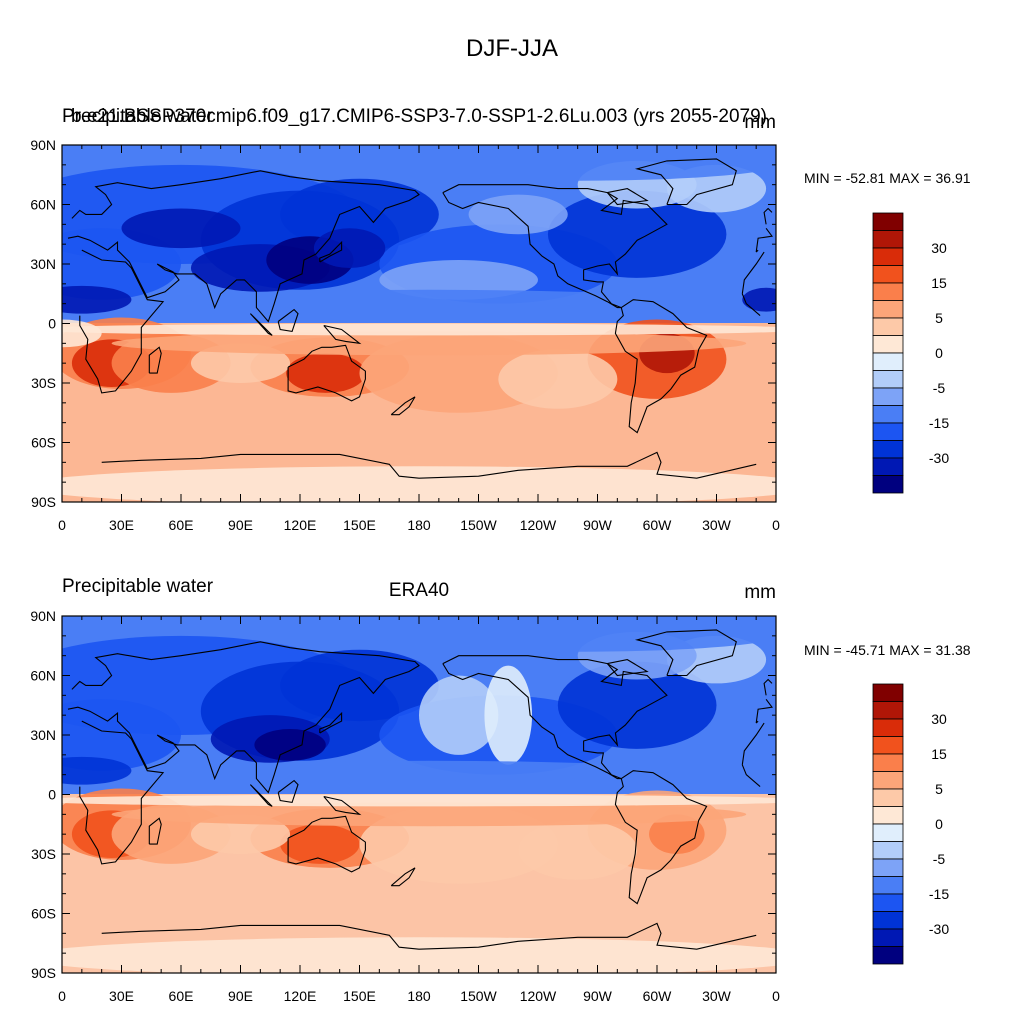 This screenshot has height=1024, width=1024. I want to click on panel-right-label-model: mm, so click(760, 122).